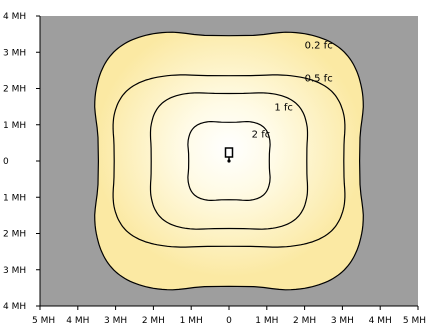 The width and height of the screenshot is (428, 333). Describe the element at coordinates (319, 78) in the screenshot. I see `contour-label: 0.5 fc` at that location.